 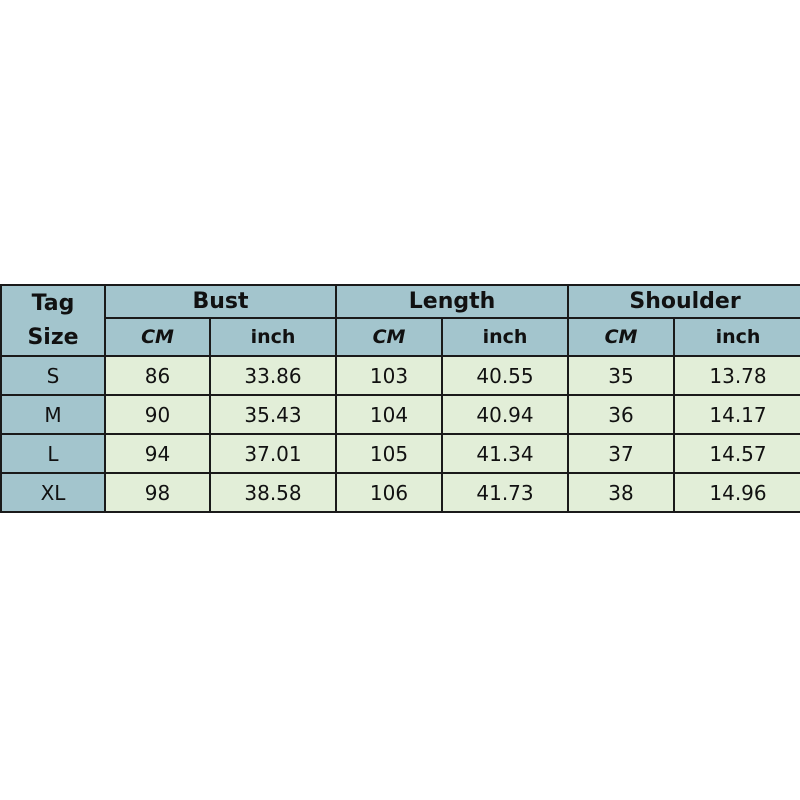 What do you see at coordinates (505, 375) in the screenshot?
I see `value-cell: 40.55` at bounding box center [505, 375].